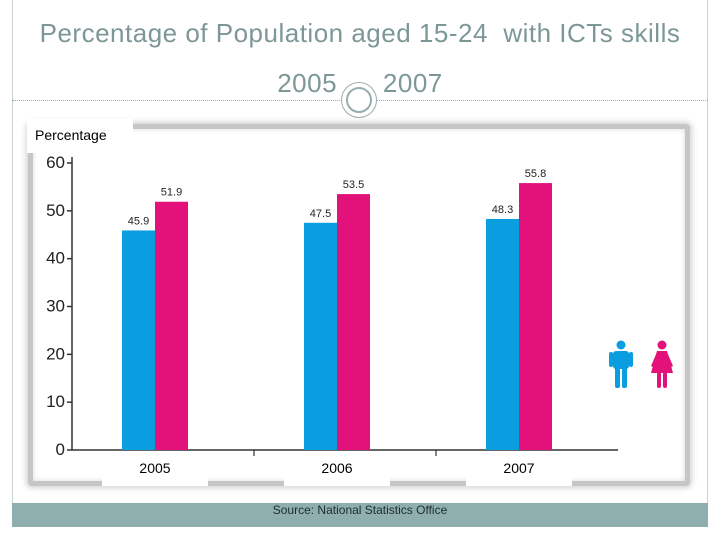 This screenshot has height=540, width=720. What do you see at coordinates (55, 306) in the screenshot?
I see `y-tick-label: 30` at bounding box center [55, 306].